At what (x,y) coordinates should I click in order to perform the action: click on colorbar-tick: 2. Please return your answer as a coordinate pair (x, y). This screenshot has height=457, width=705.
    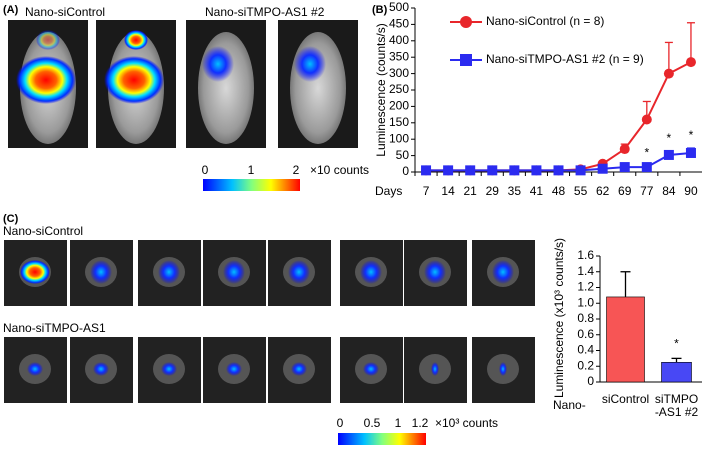
    Looking at the image, I should click on (296, 170).